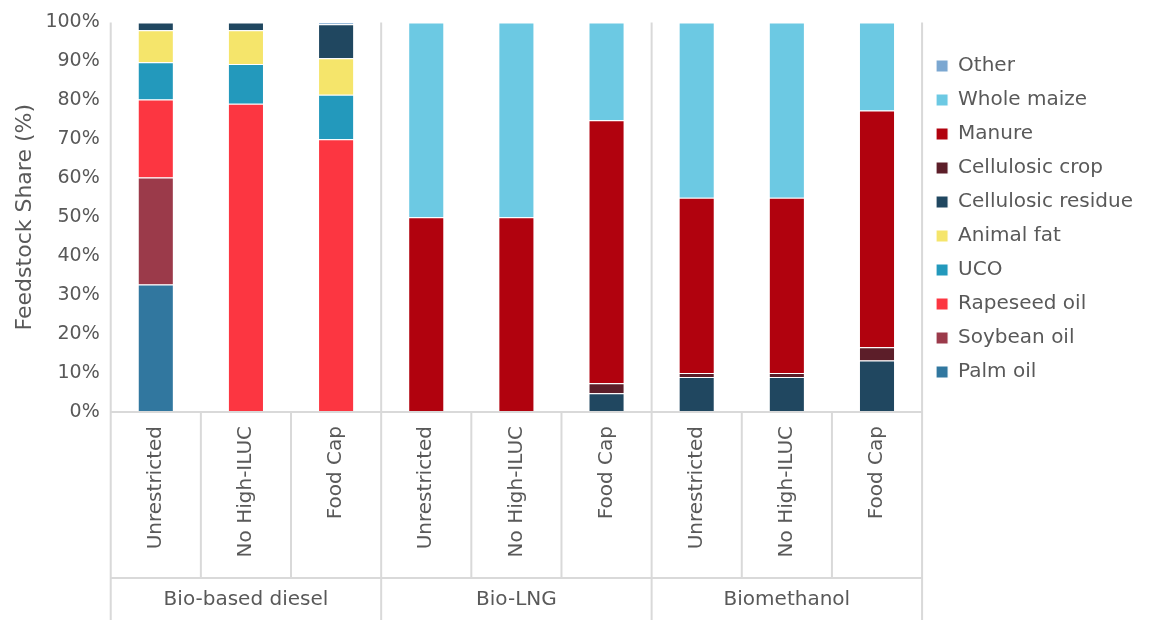  Describe the element at coordinates (1023, 98) in the screenshot. I see `legend-label: Whole maize` at that location.